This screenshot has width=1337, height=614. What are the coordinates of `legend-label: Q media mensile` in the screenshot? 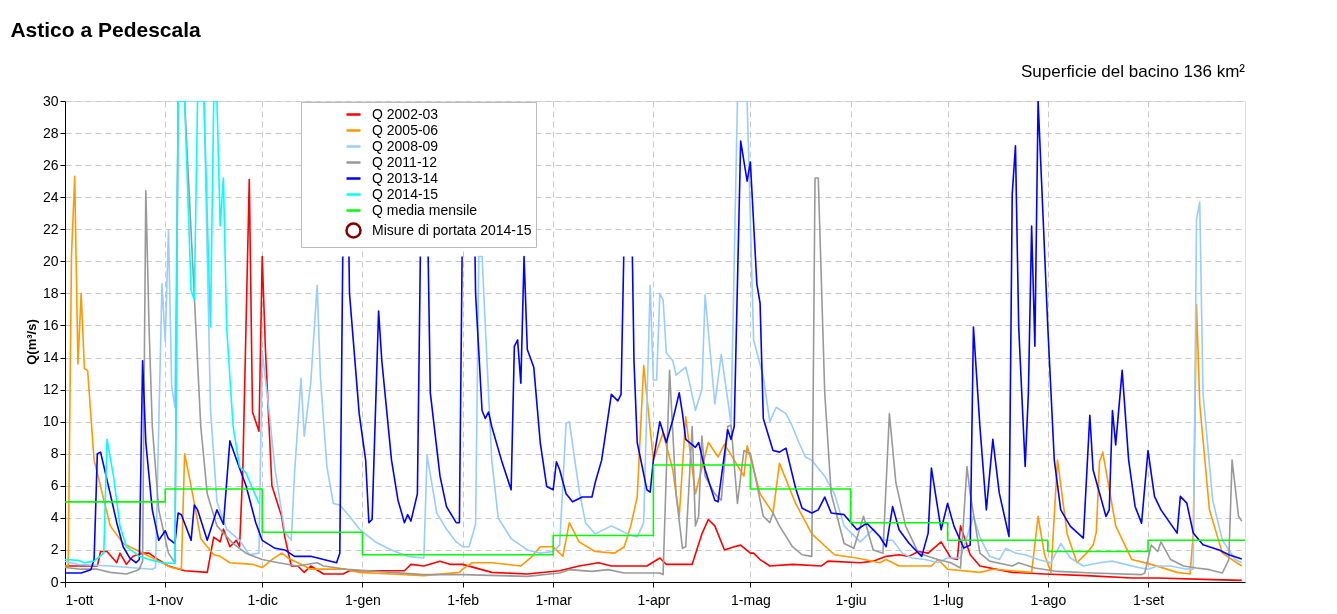 It's located at (425, 209).